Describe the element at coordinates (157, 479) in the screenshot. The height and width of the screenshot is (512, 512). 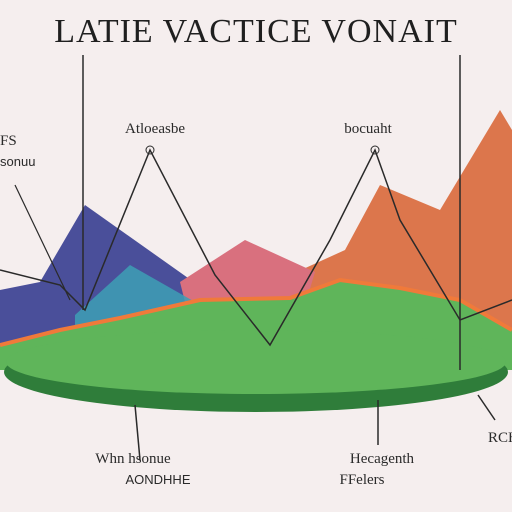
I see `label: AONDHHE` at that location.